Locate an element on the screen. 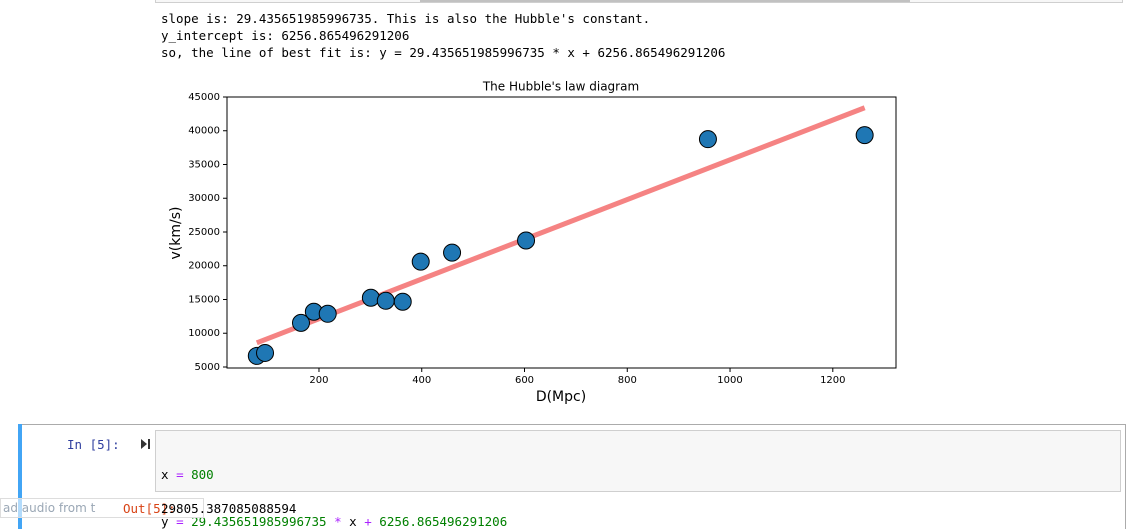  run-button is located at coordinates (146, 444).